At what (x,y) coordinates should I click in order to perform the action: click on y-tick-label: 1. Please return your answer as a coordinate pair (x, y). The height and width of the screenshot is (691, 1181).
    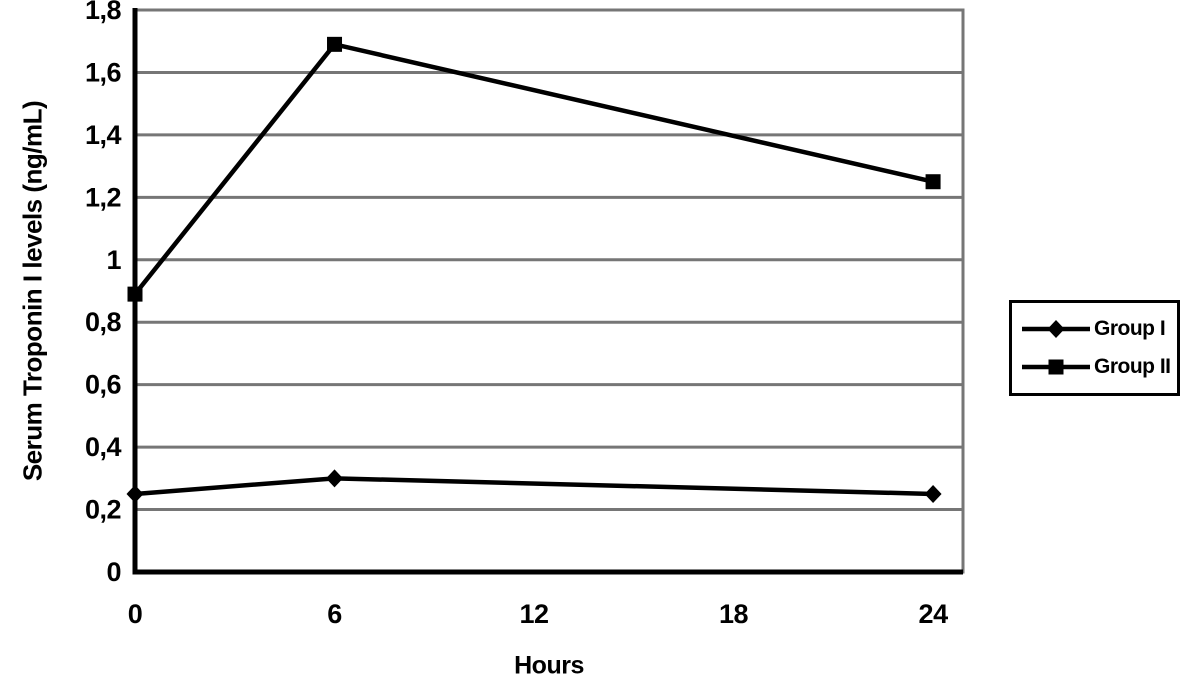
    Looking at the image, I should click on (113, 260).